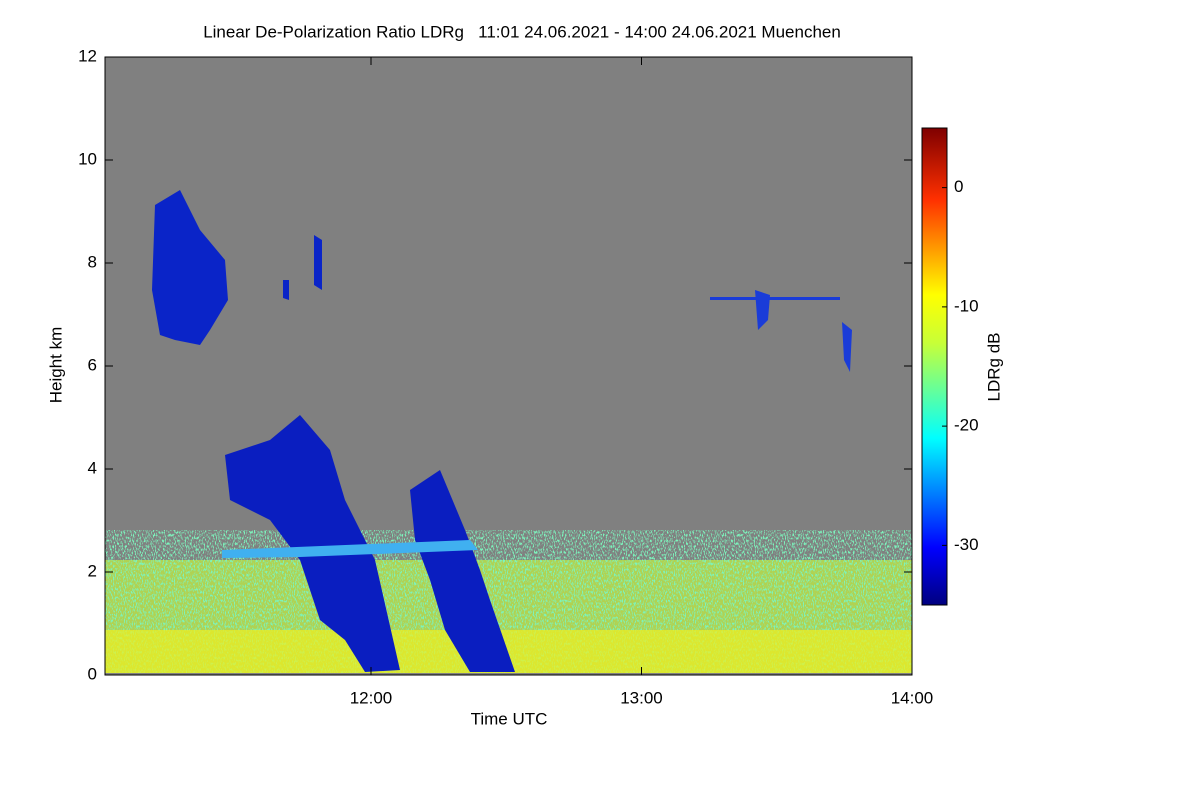 This screenshot has width=1200, height=800. Describe the element at coordinates (966, 425) in the screenshot. I see `colorbar-tick-label: -20` at that location.